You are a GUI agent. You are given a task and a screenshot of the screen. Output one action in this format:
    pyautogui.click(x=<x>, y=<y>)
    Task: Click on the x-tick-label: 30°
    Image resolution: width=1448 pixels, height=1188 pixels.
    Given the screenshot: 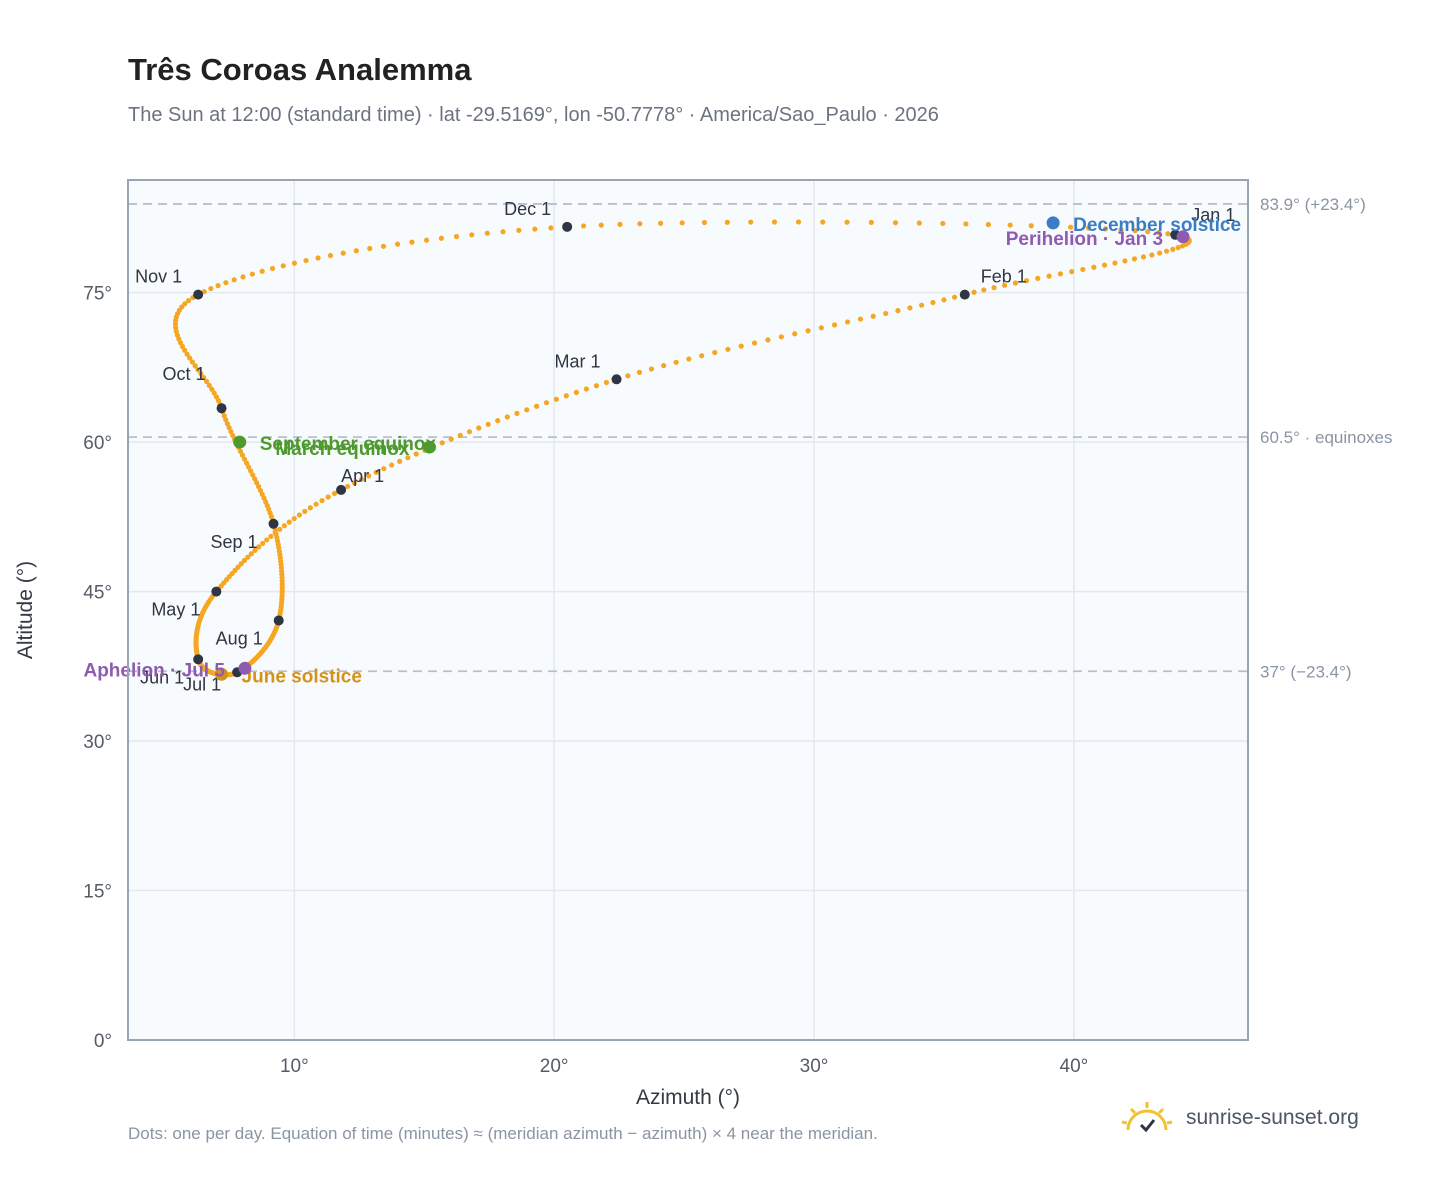 What is the action you would take?
    pyautogui.click(x=814, y=1066)
    